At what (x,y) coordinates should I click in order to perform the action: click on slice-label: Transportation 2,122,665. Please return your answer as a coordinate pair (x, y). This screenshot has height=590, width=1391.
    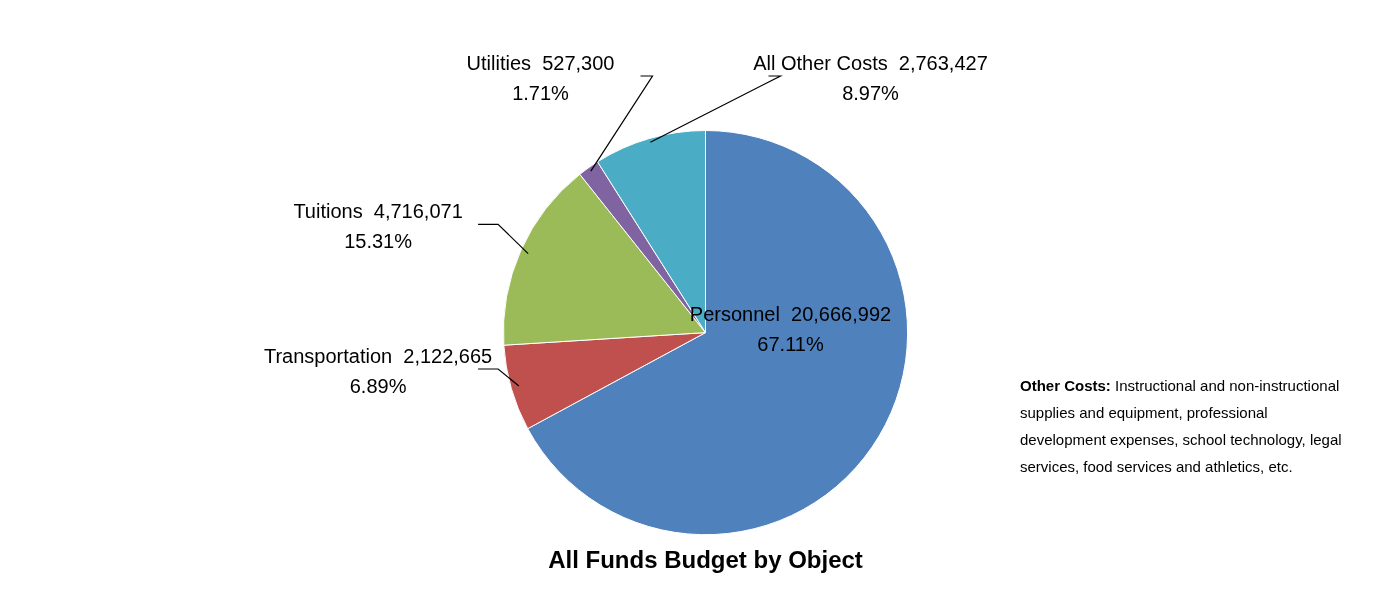
    Looking at the image, I should click on (378, 356).